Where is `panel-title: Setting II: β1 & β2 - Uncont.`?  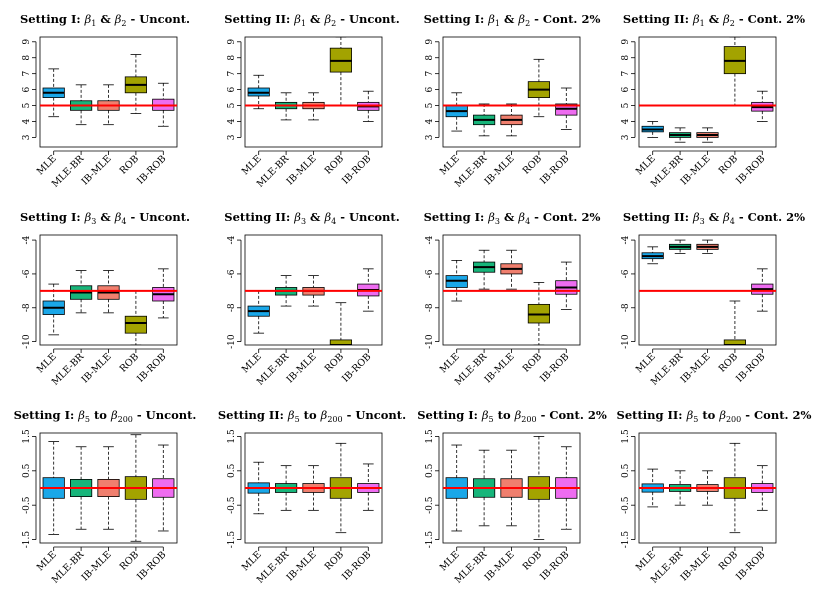 panel-title: Setting II: β1 & β2 - Uncont. is located at coordinates (311, 20).